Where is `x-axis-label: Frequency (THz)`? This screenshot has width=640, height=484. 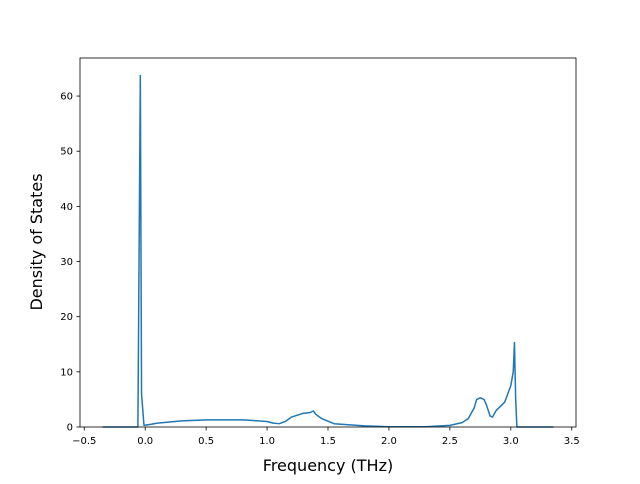
x-axis-label: Frequency (THz) is located at coordinates (328, 465).